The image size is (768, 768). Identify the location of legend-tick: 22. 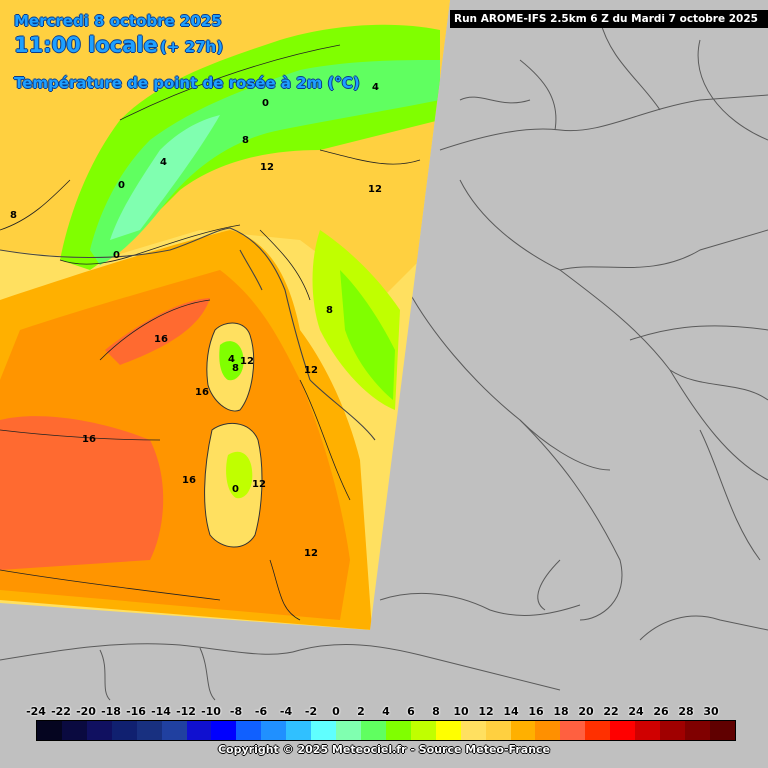
(611, 711).